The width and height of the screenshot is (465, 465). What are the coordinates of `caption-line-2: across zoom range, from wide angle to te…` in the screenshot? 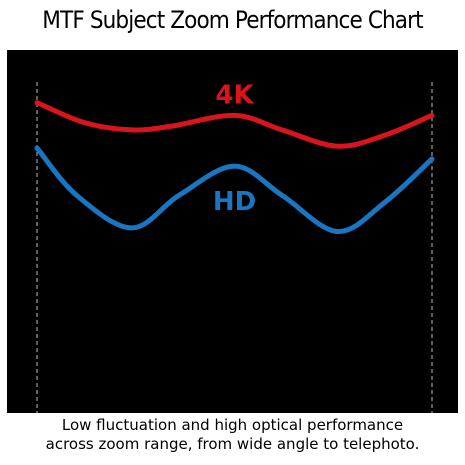 It's located at (232, 444).